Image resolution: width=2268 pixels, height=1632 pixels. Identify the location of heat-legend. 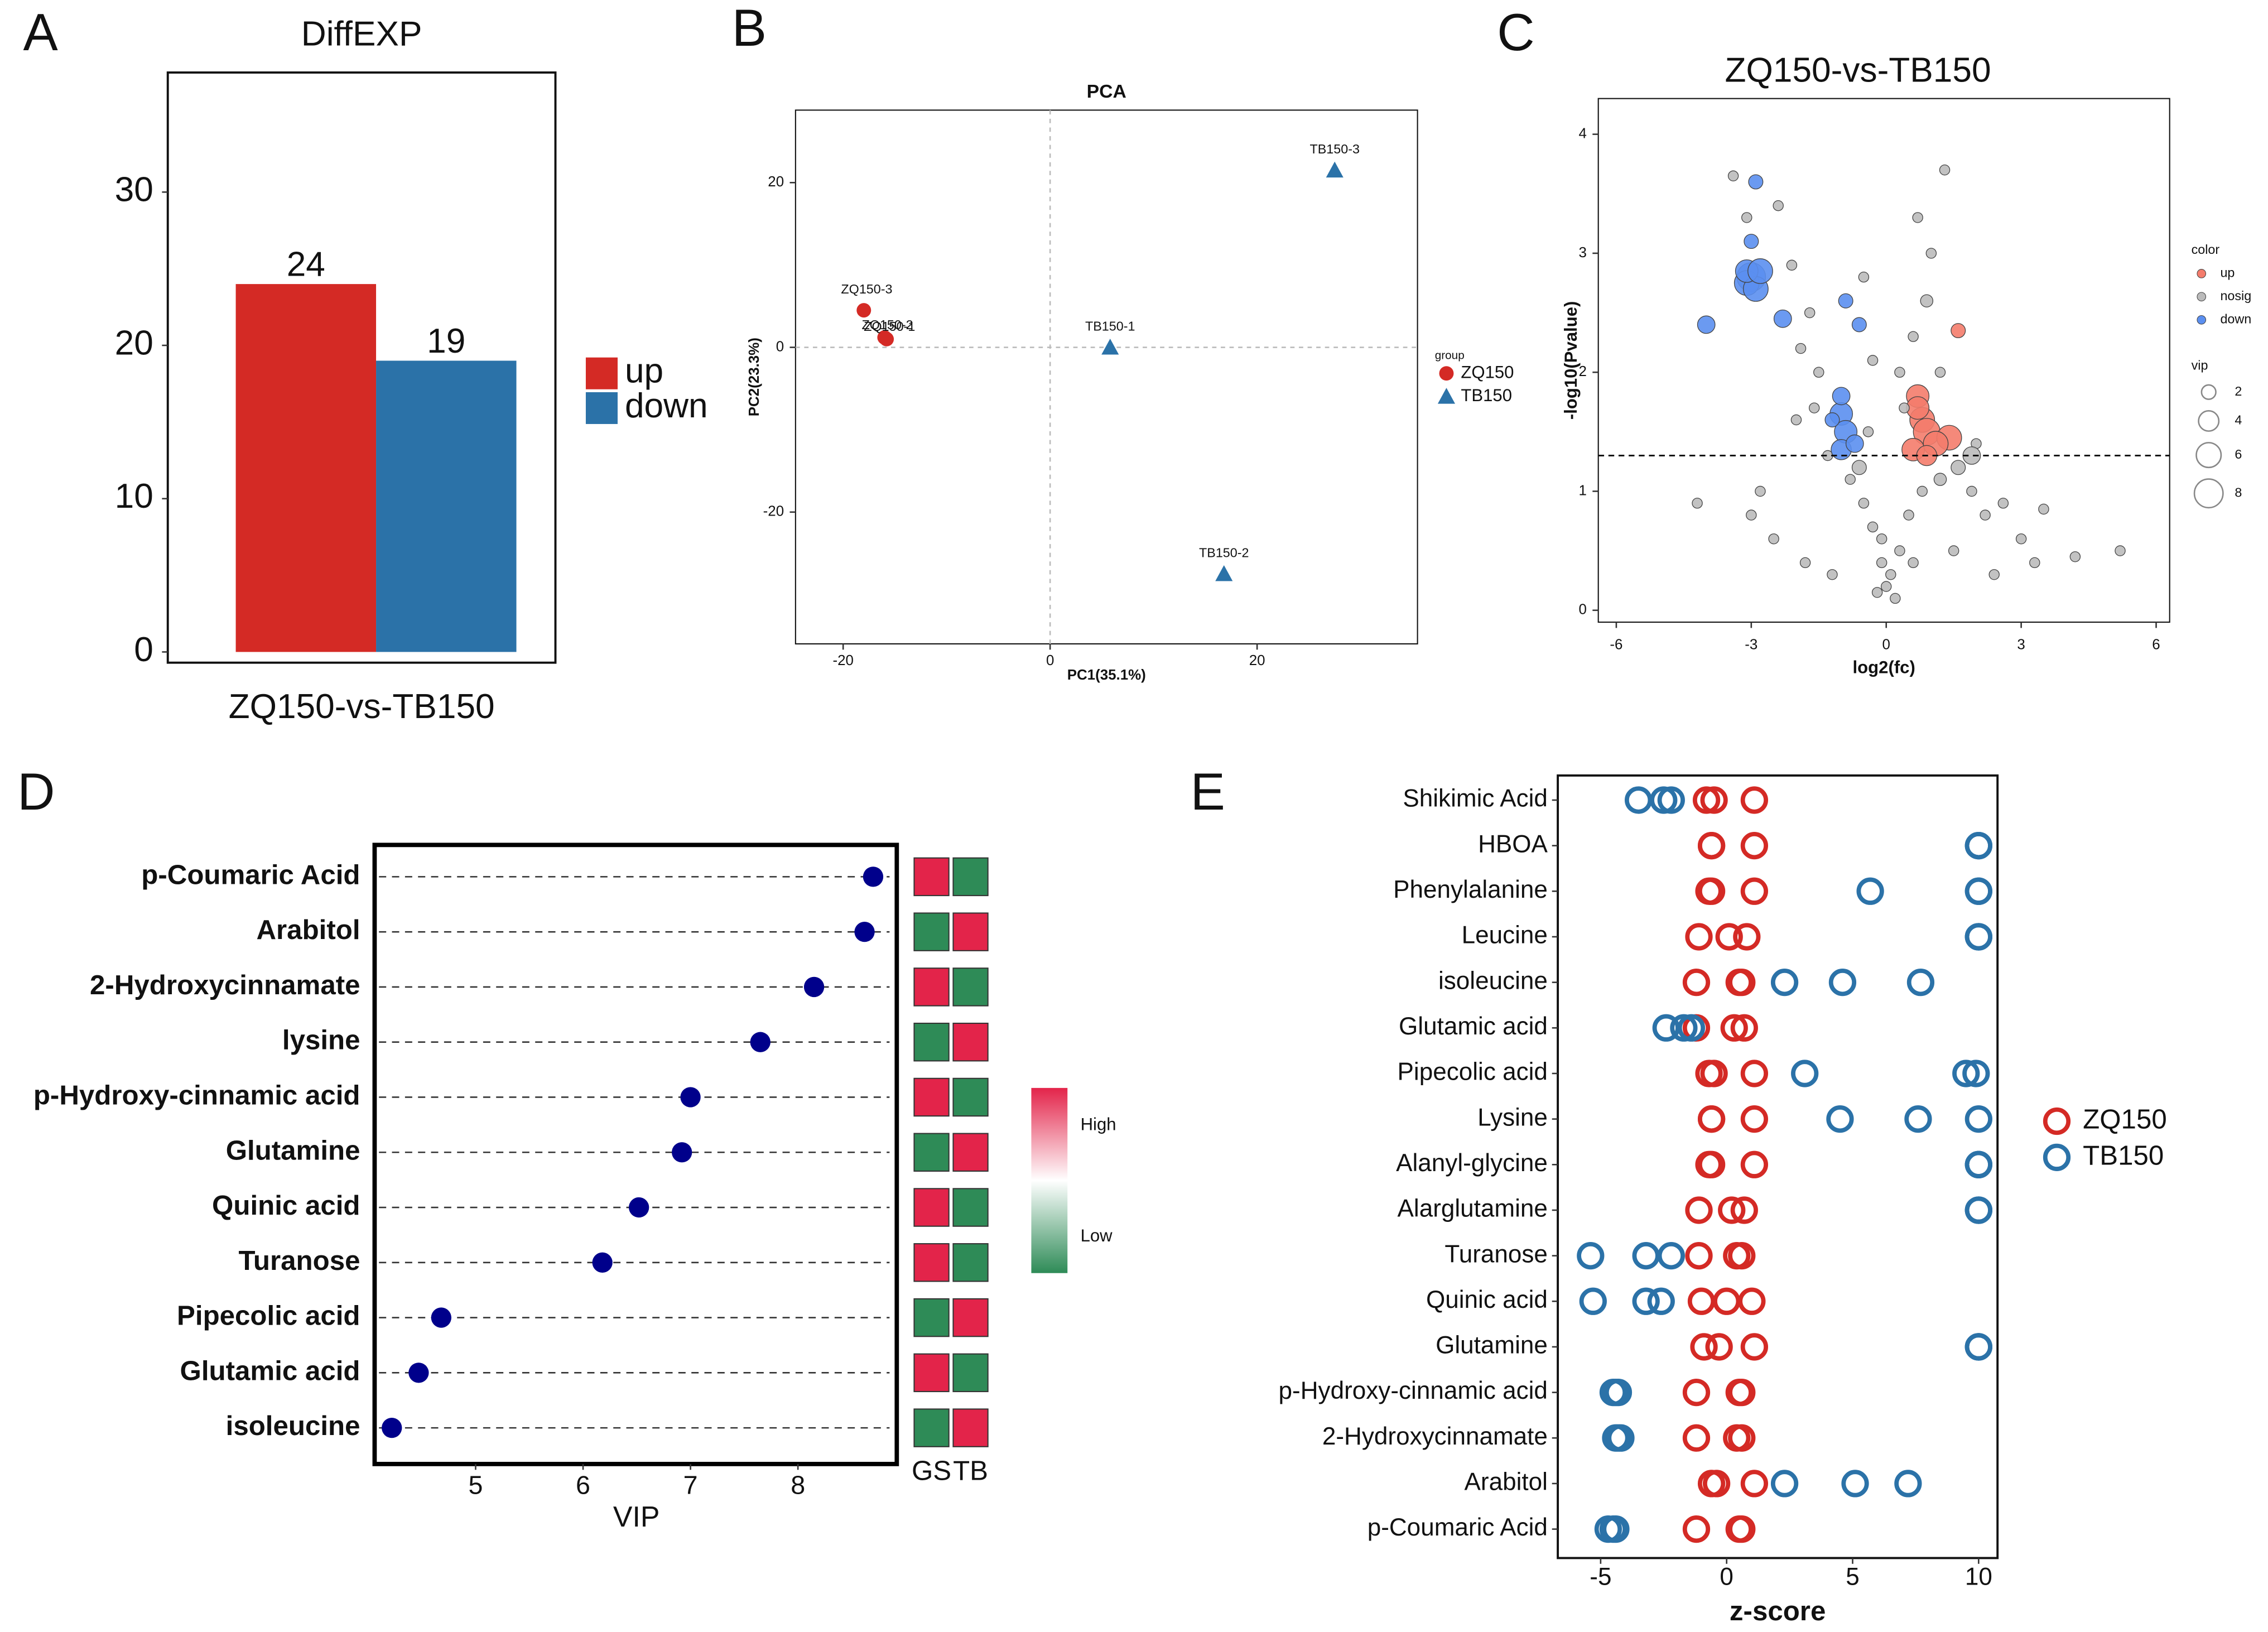
(1049, 1180).